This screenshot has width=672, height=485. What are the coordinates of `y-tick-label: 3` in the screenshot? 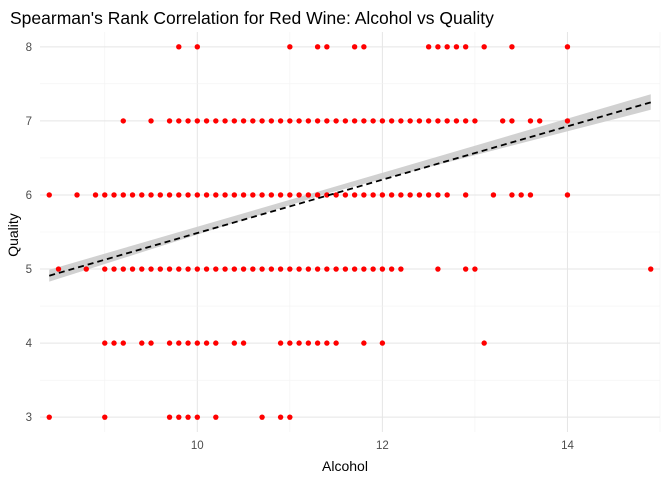 It's located at (29, 418).